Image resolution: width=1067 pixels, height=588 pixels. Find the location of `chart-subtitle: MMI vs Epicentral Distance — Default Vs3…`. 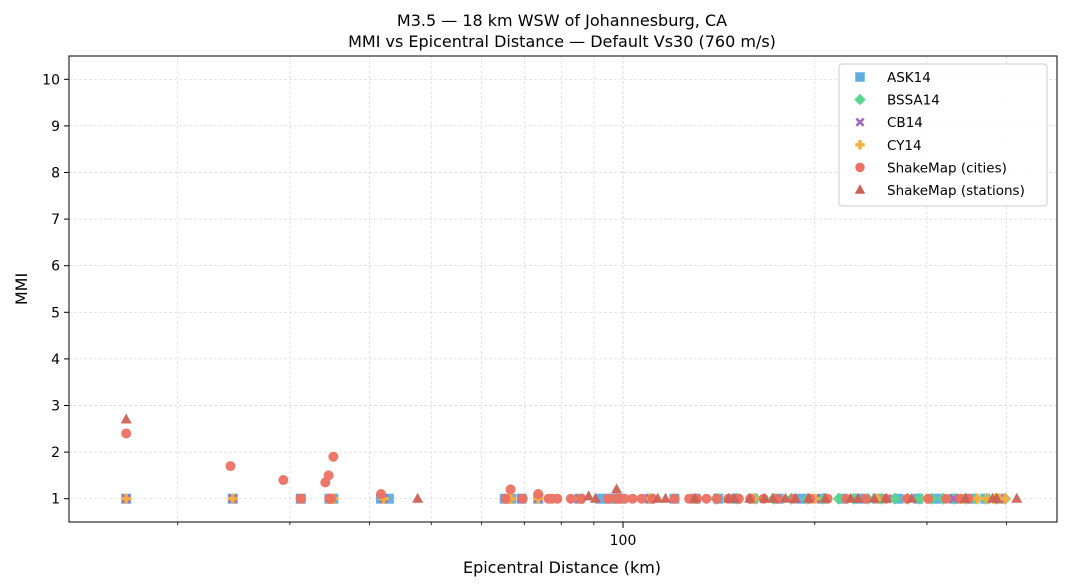

chart-subtitle: MMI vs Epicentral Distance — Default Vs3… is located at coordinates (562, 41).